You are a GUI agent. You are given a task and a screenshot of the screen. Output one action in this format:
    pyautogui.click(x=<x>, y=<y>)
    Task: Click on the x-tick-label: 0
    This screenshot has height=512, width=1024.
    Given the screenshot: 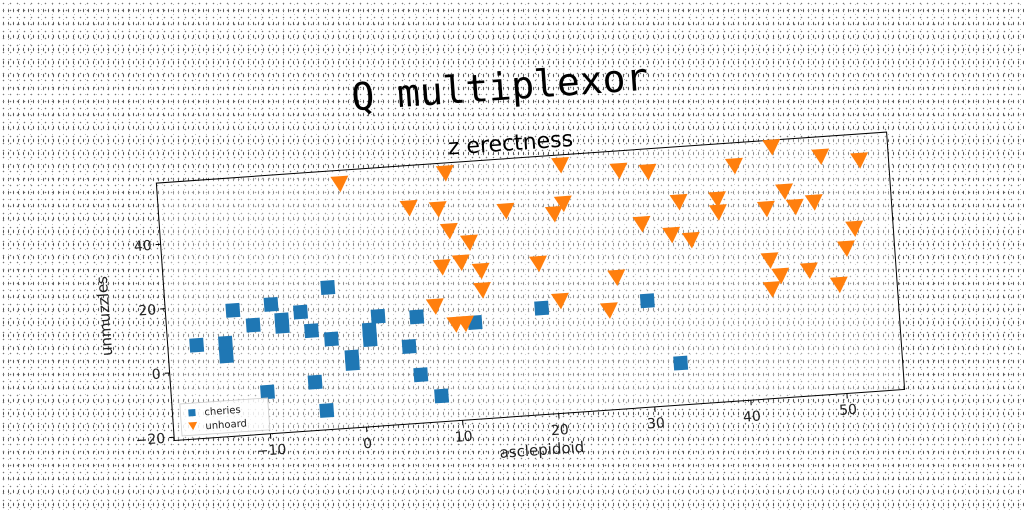 What is the action you would take?
    pyautogui.click(x=368, y=444)
    